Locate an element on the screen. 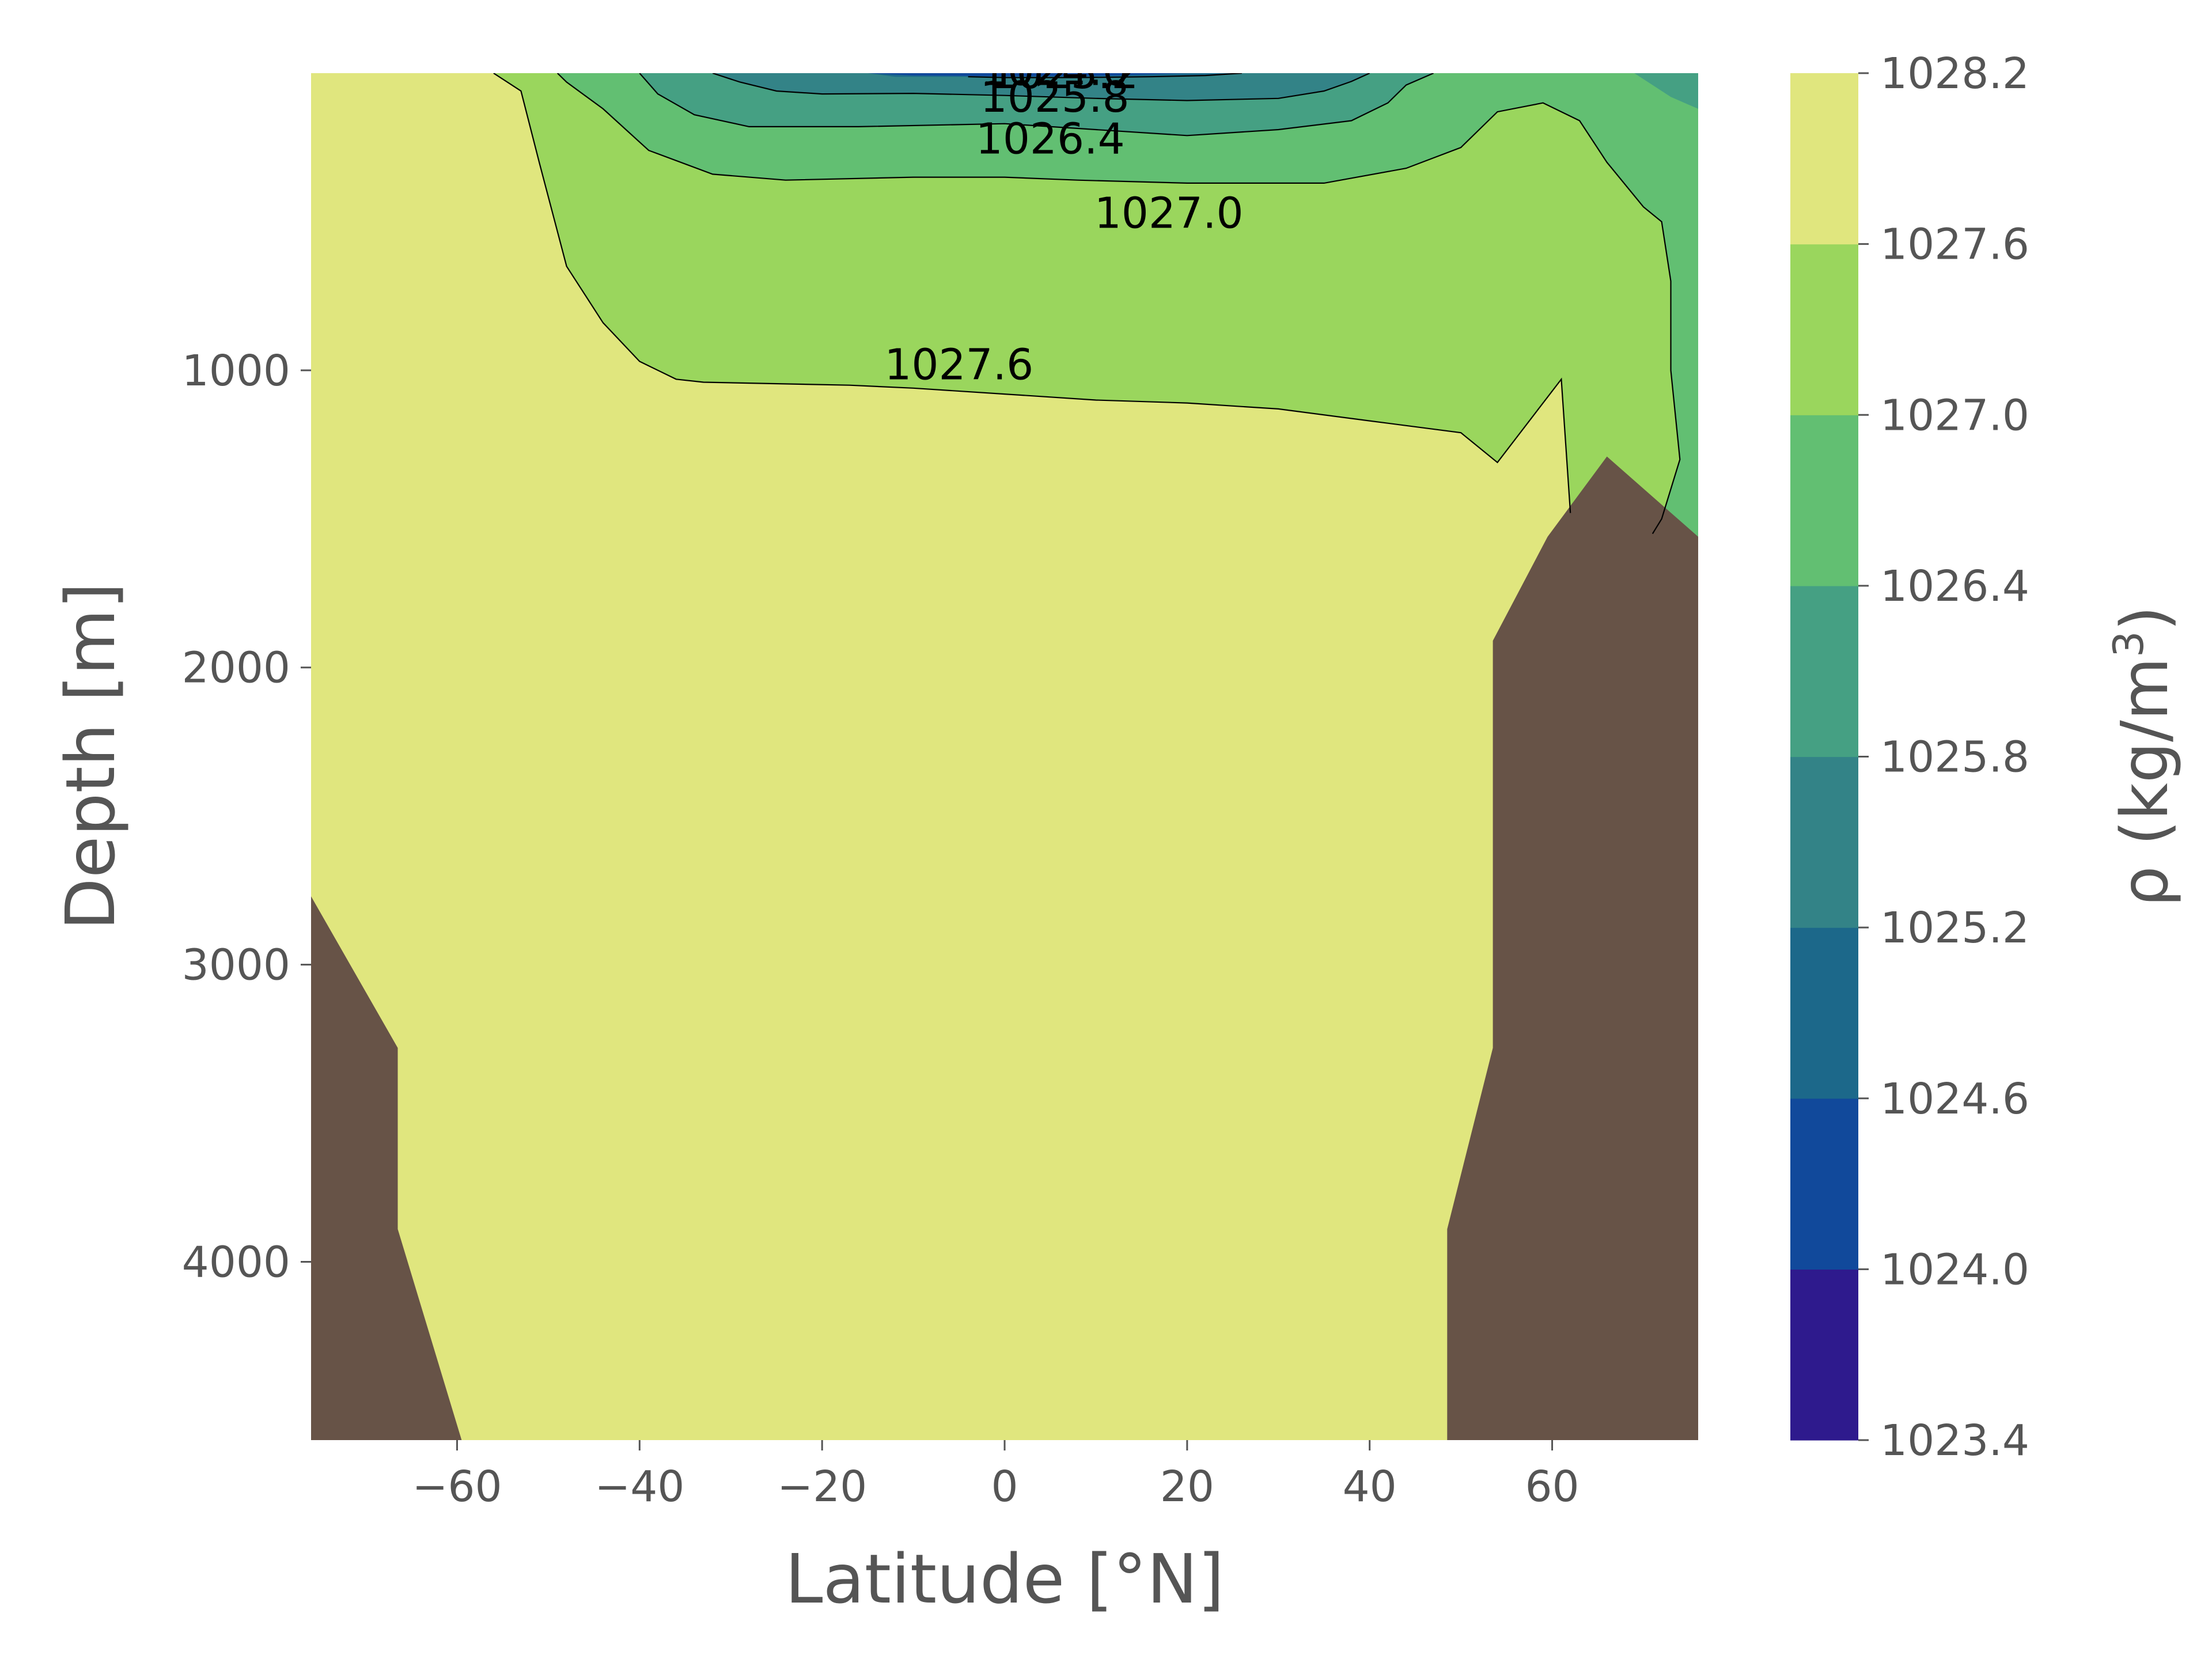 Image resolution: width=2212 pixels, height=1659 pixels. colorbar-tick-label-1: 1024.0 is located at coordinates (1954, 1269).